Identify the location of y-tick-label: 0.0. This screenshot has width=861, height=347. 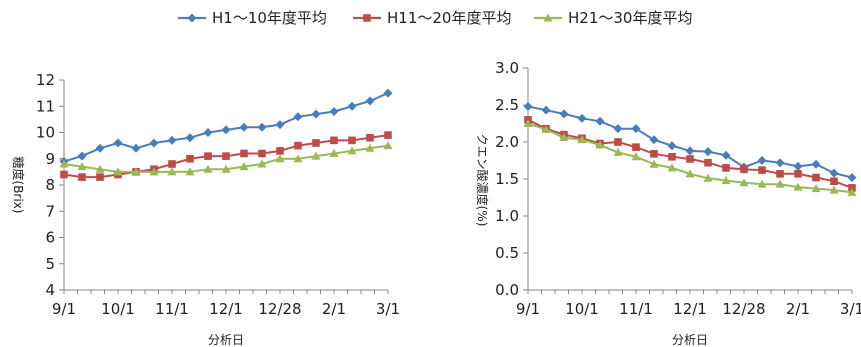
(507, 290).